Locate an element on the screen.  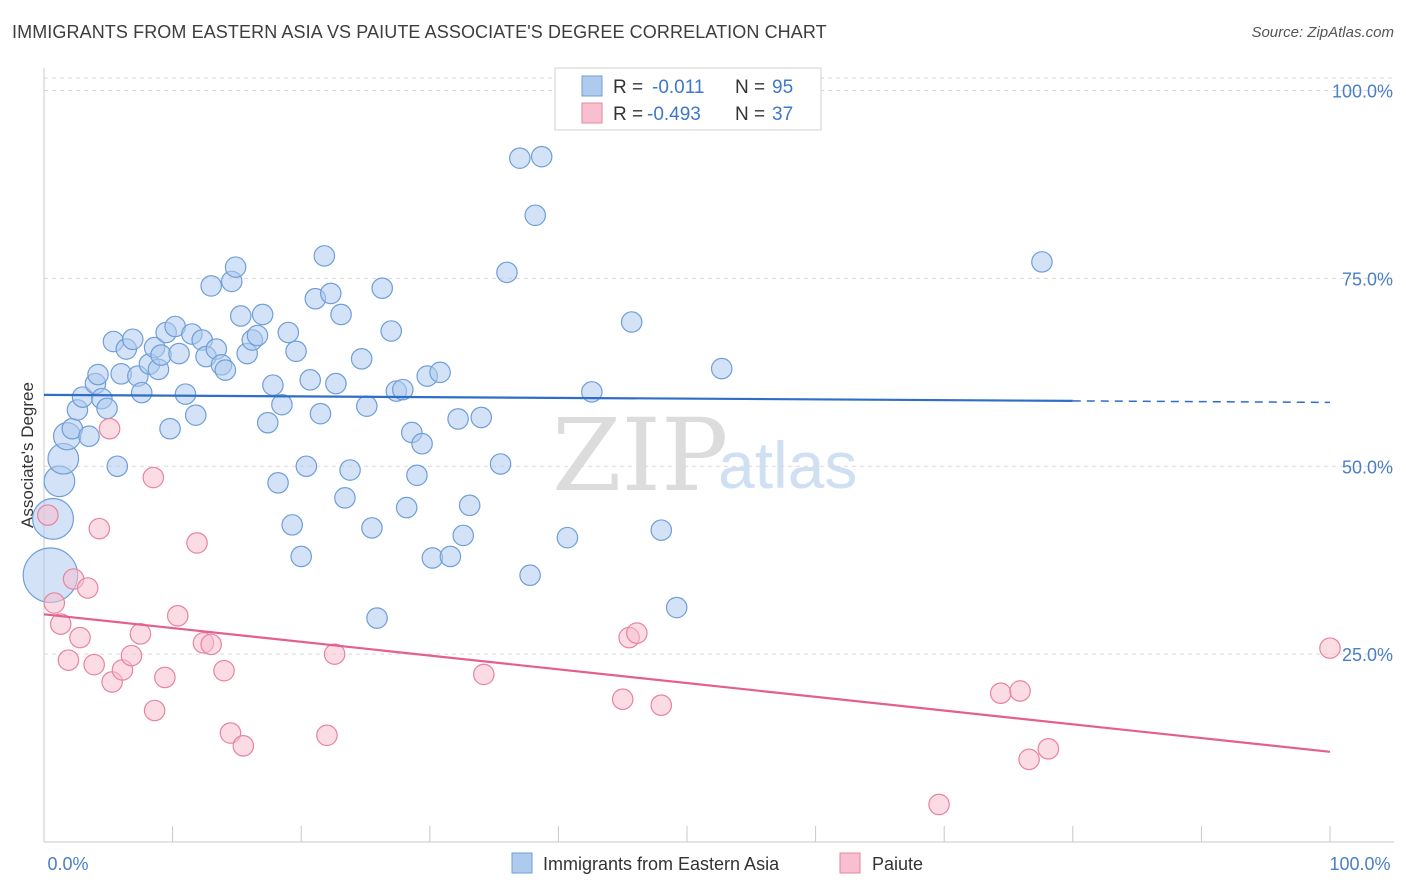
y-axis-label: Associate's Degree is located at coordinates (27, 455).